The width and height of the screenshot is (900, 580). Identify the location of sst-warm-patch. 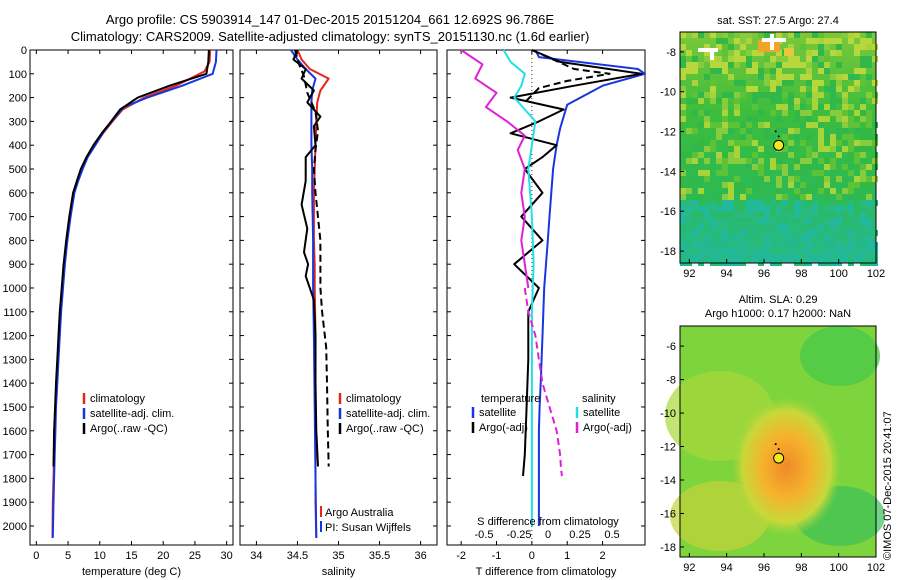
(789, 52).